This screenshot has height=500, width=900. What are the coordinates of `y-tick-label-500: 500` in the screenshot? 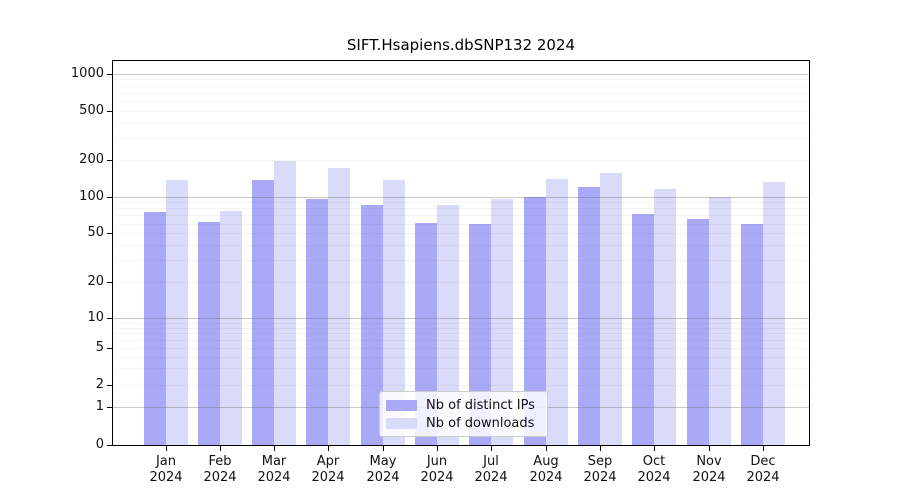 It's located at (91, 110).